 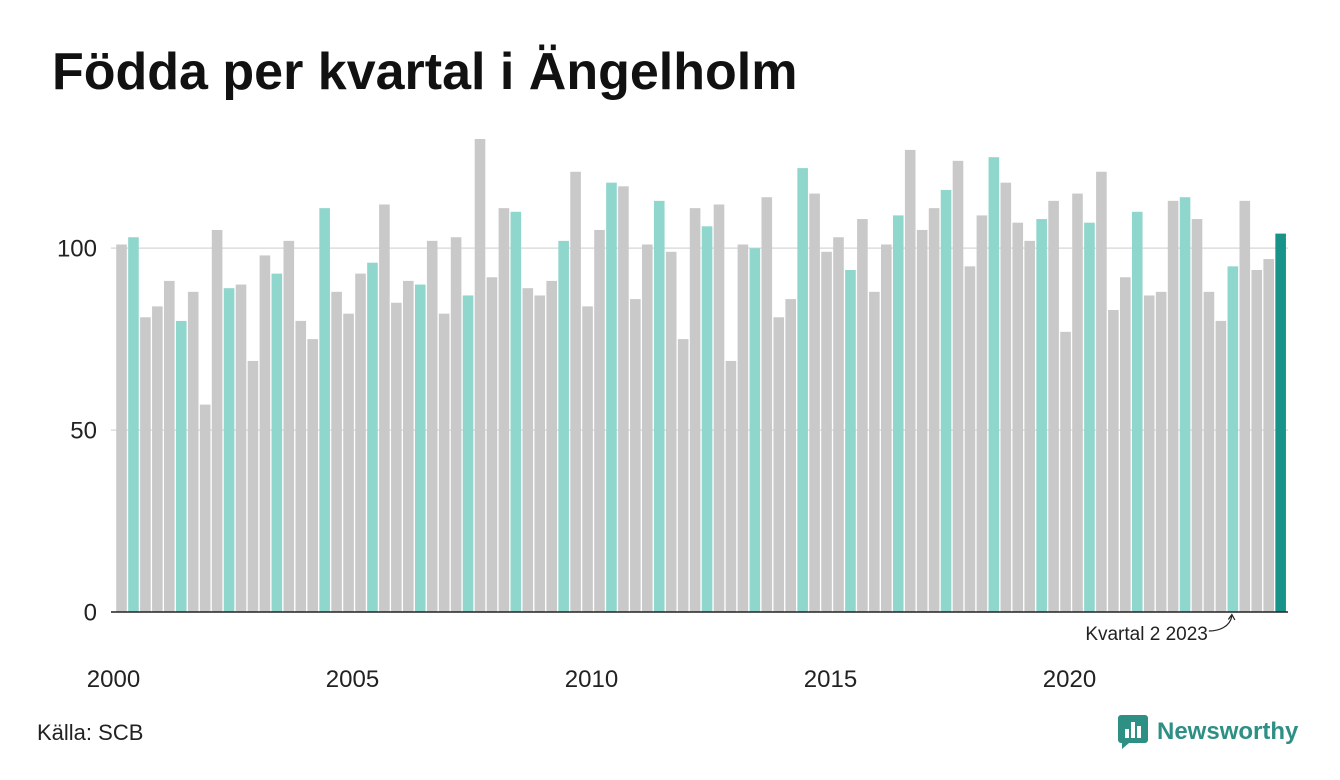 What do you see at coordinates (958, 386) in the screenshot?
I see `bar-2017-q3` at bounding box center [958, 386].